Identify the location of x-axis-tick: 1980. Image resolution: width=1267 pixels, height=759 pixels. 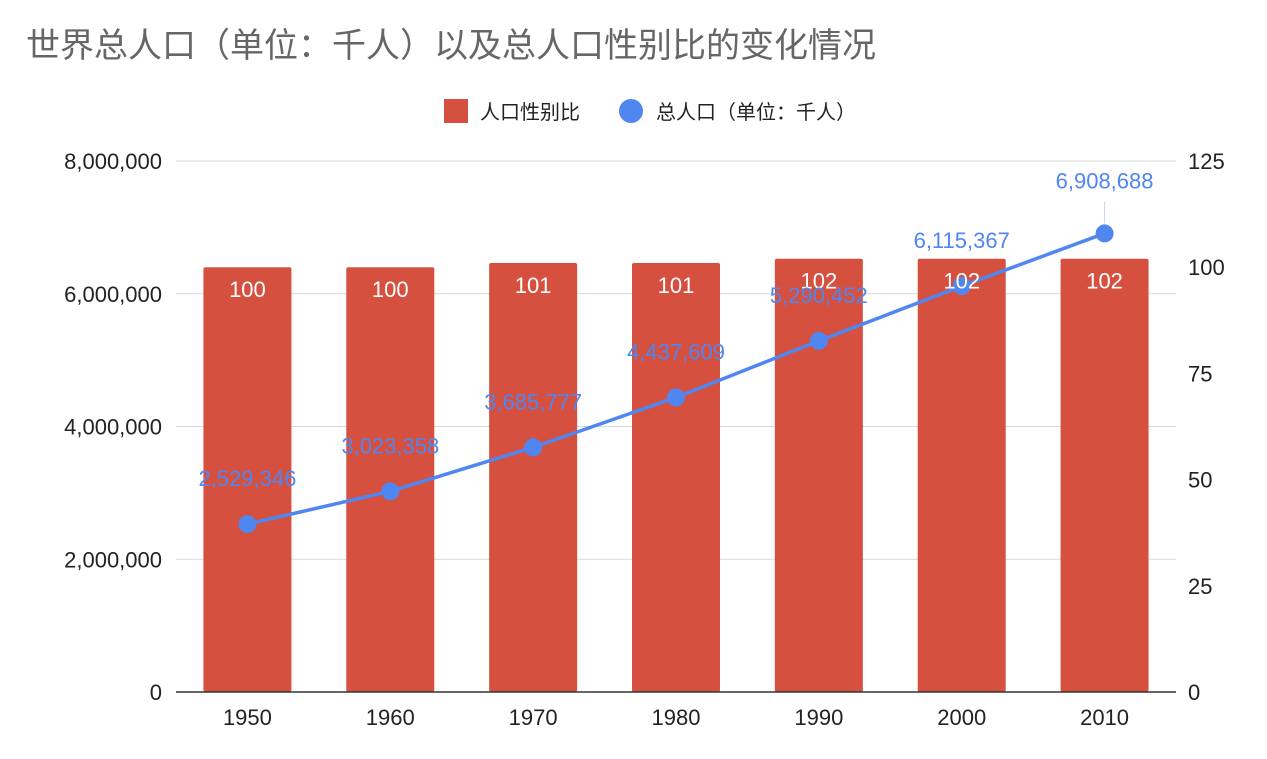
(676, 717).